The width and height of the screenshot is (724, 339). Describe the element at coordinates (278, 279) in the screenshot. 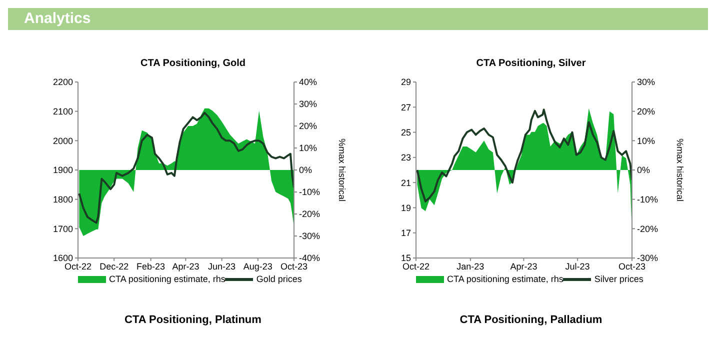

I see `legend-label: Gold prices` at that location.